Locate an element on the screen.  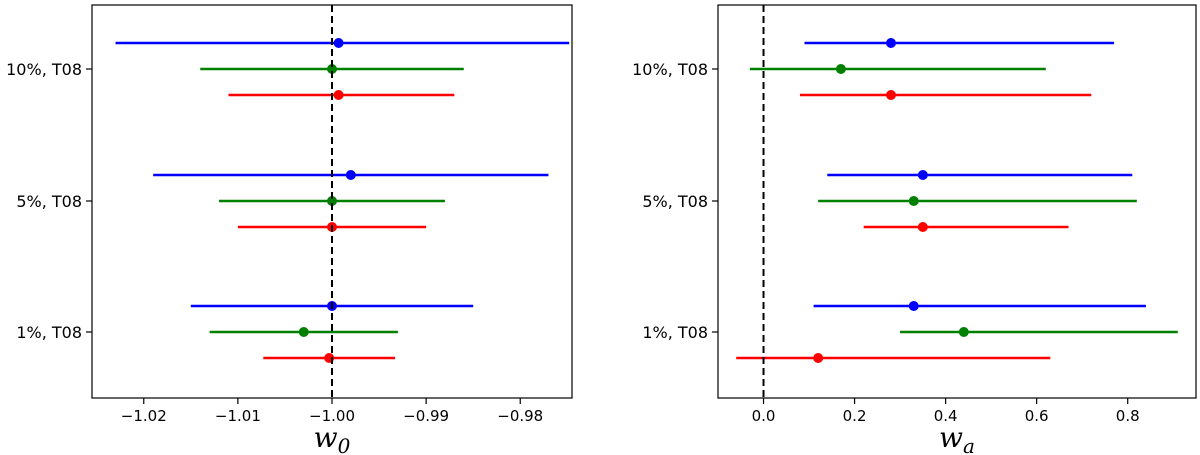
x-axis-label: wa is located at coordinates (957, 438).